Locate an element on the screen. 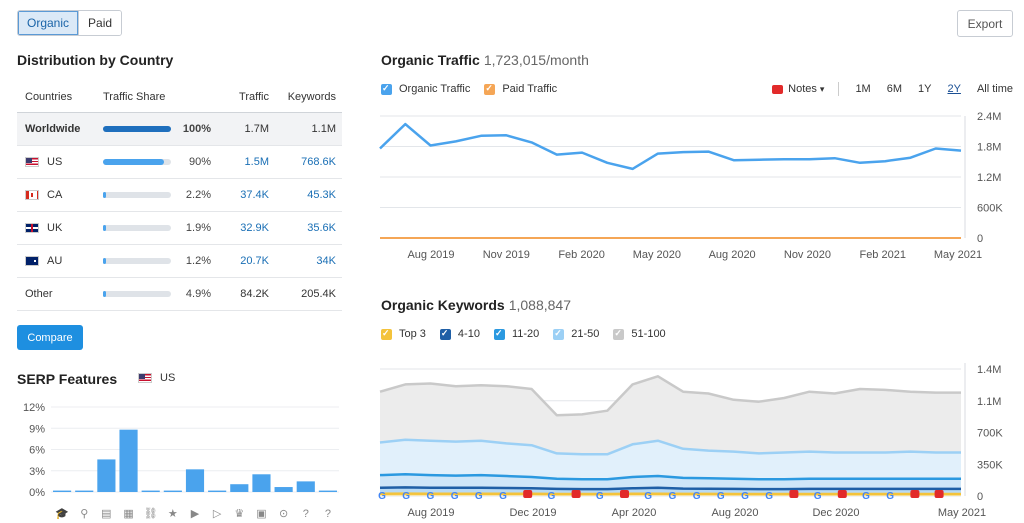 The image size is (1024, 523). country-name: UK is located at coordinates (55, 227).